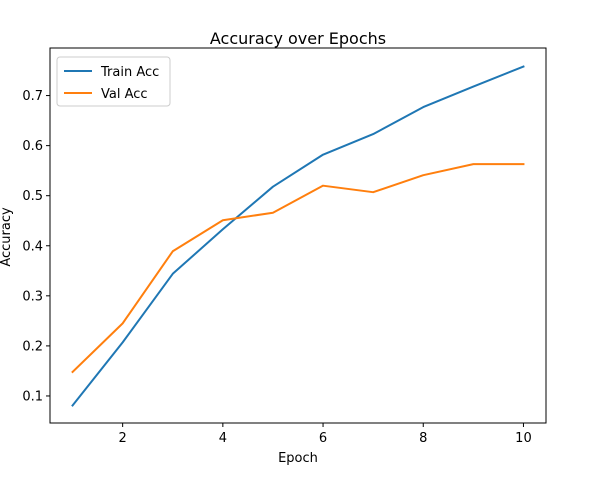 This screenshot has height=481, width=605. I want to click on y-tick-label: 0.2, so click(32, 346).